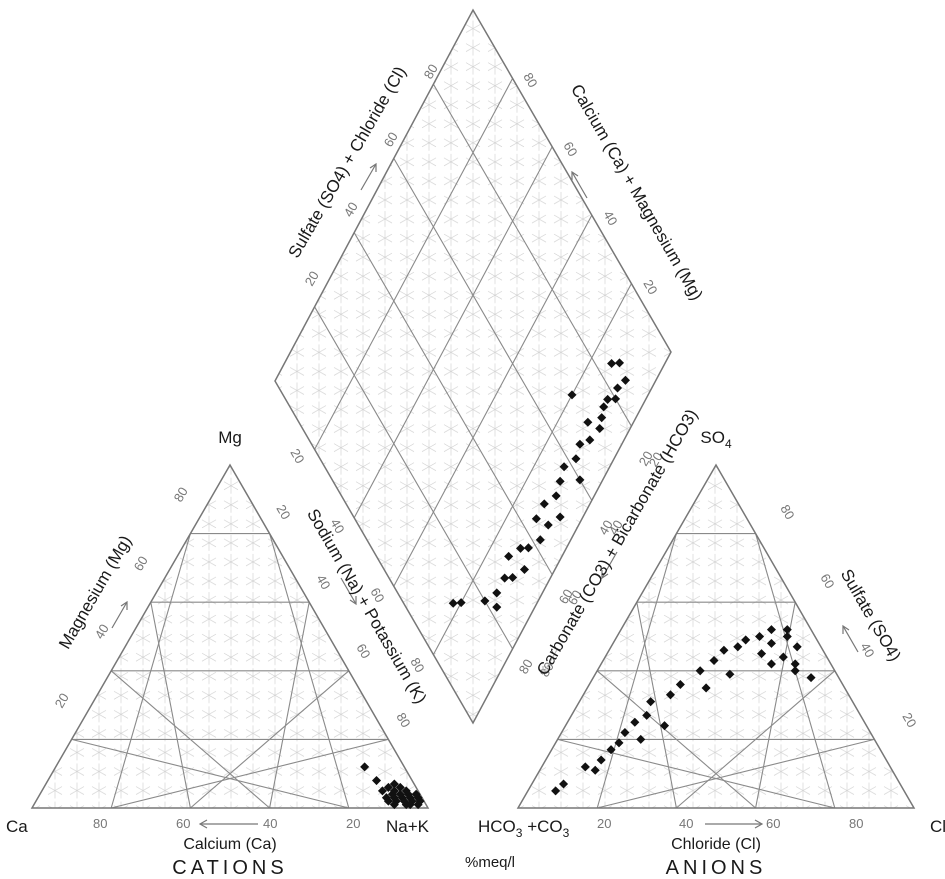 Image resolution: width=945 pixels, height=879 pixels. Describe the element at coordinates (570, 149) in the screenshot. I see `tick-camg-60: 60` at that location.